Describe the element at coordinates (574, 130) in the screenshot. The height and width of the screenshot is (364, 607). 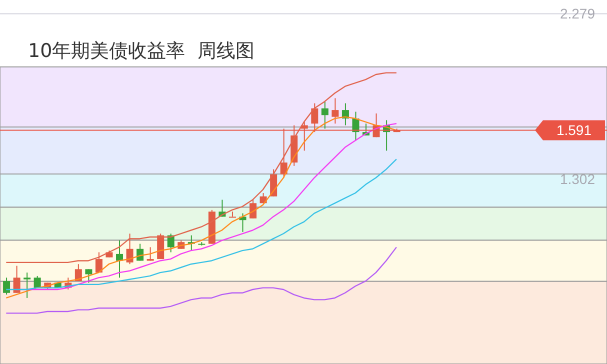
I see `ref-line-label: 1.591` at that location.